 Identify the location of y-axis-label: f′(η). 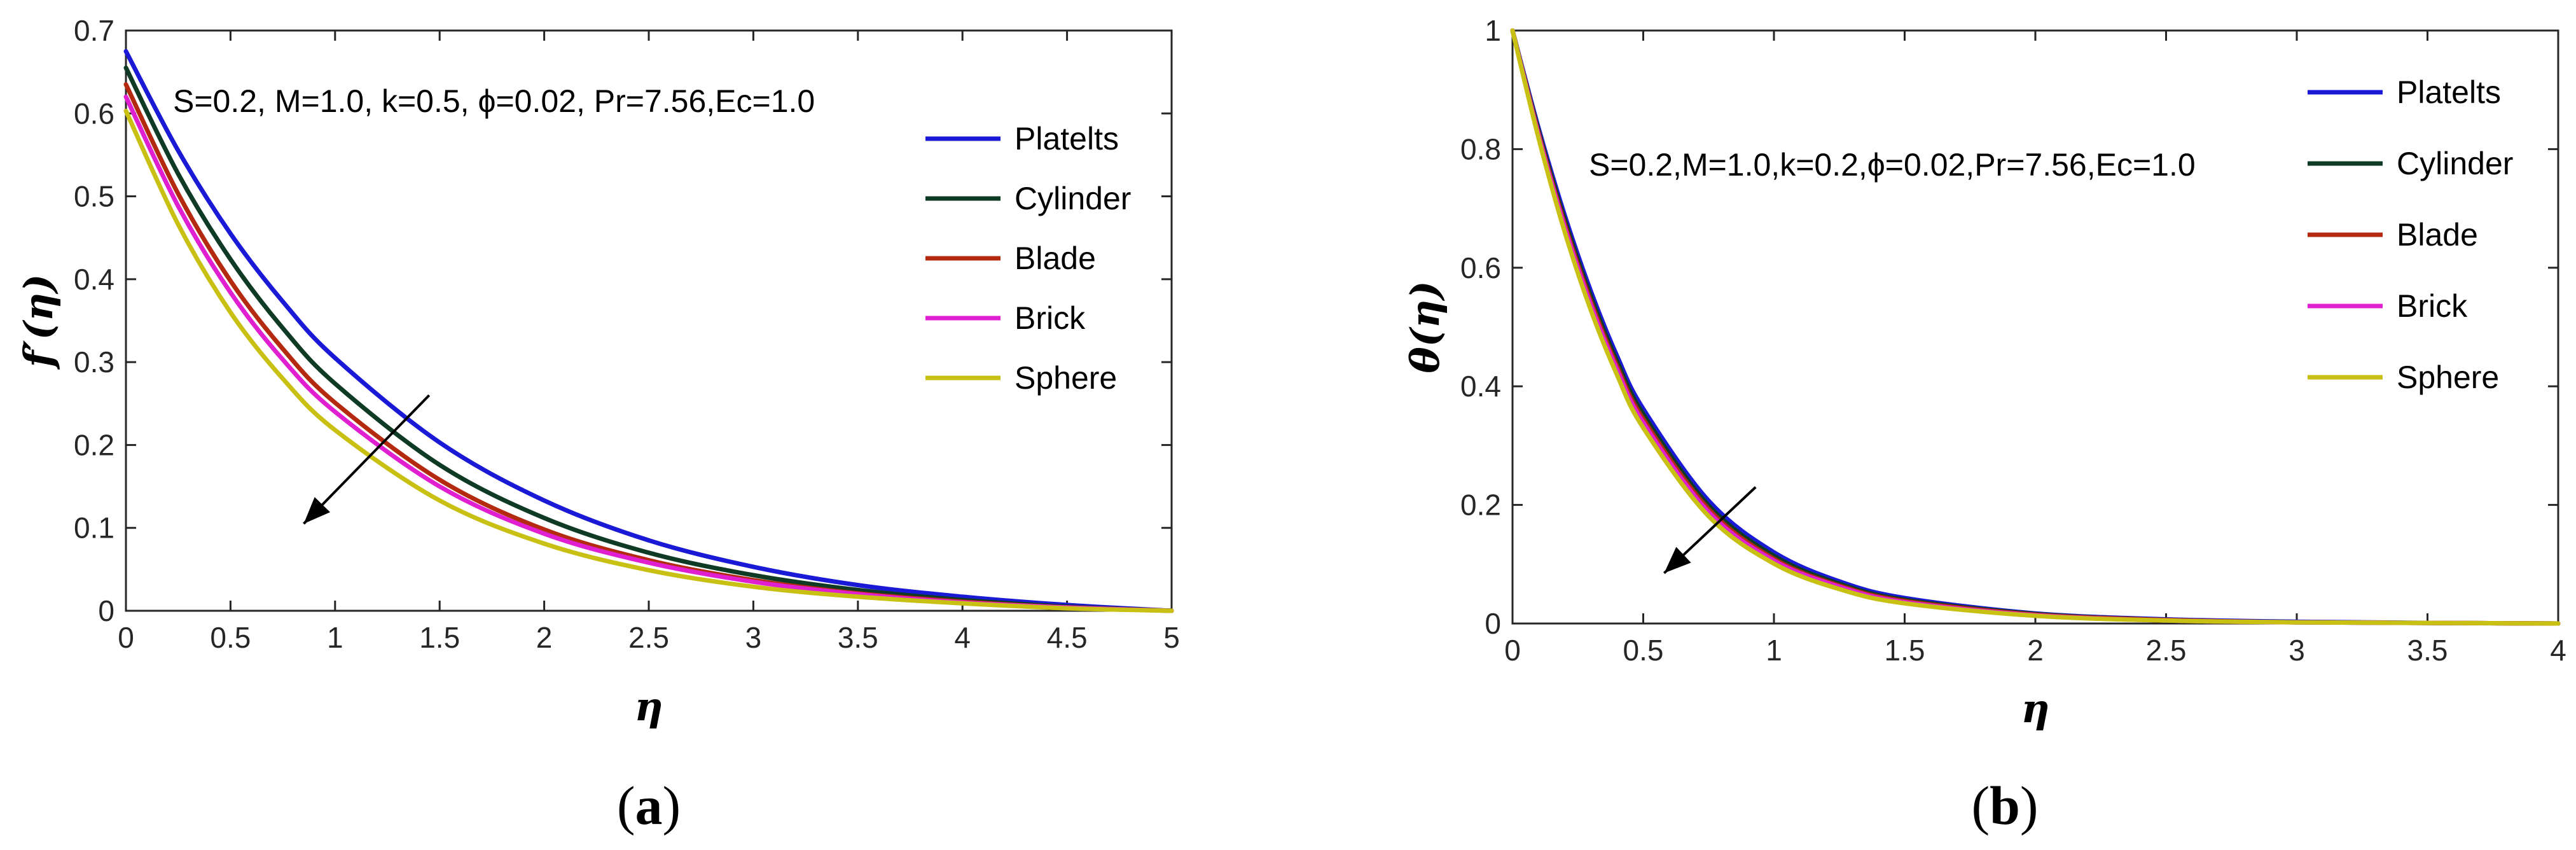
(38, 322).